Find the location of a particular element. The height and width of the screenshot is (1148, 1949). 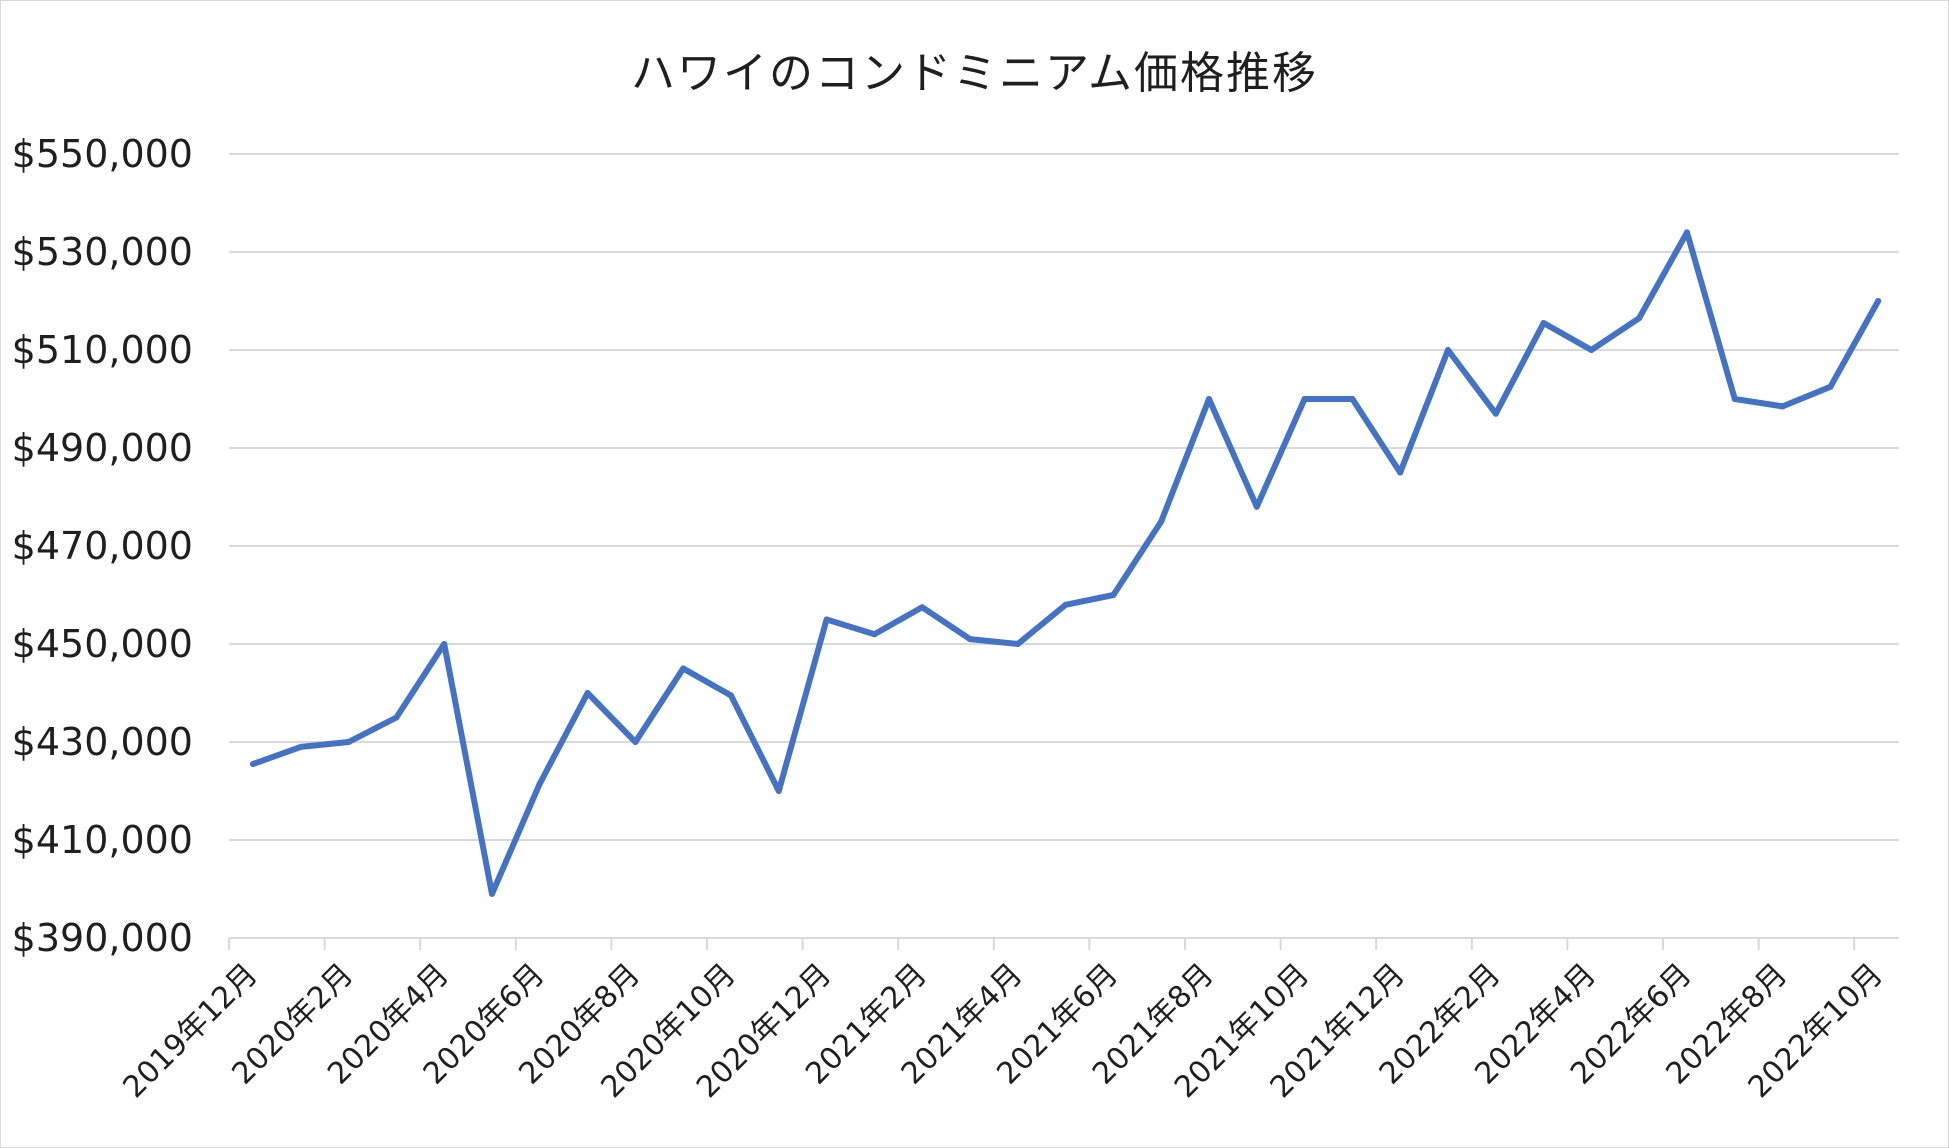

y-tick-label-0: $390,000 is located at coordinates (102, 938).